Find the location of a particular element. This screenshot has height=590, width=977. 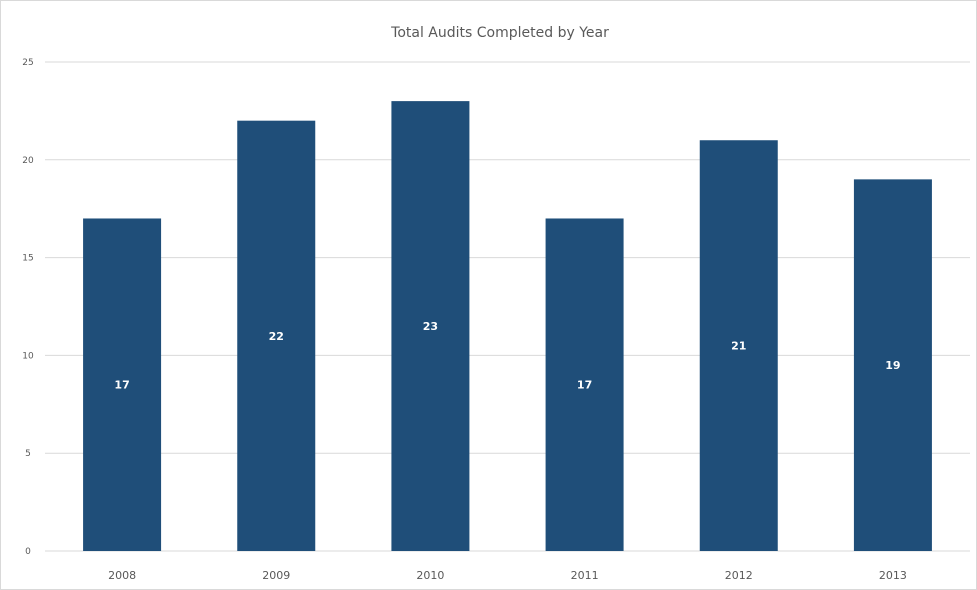

y-tick-label: 20 is located at coordinates (28, 161).